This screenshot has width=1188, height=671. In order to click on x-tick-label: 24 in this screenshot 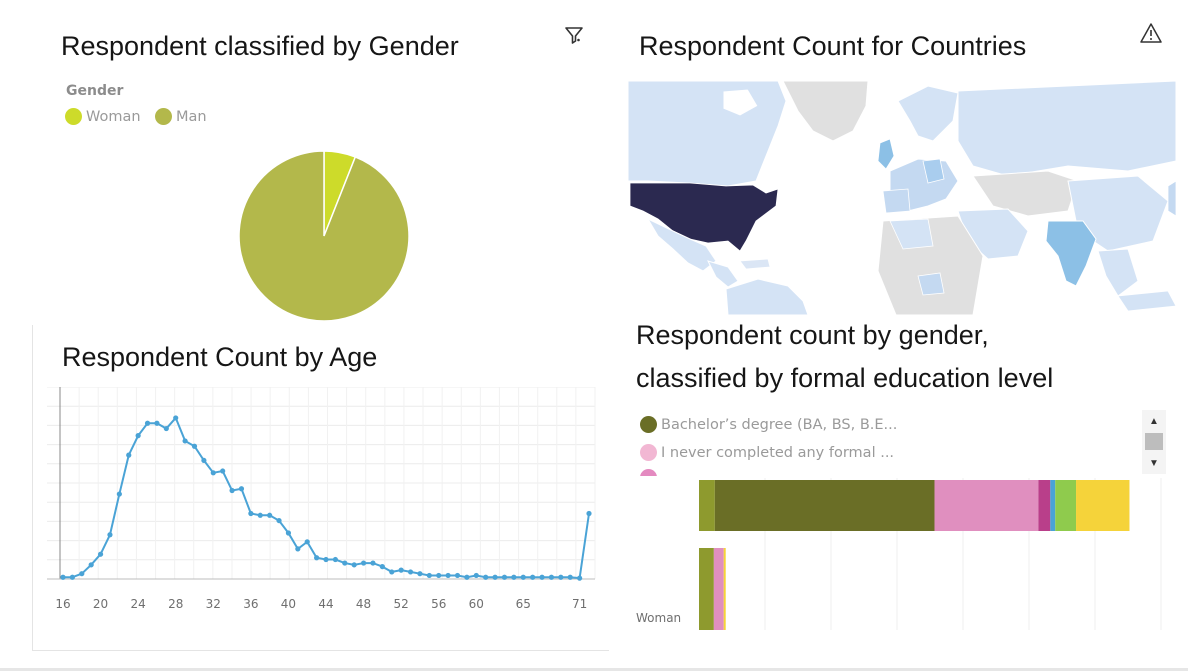, I will do `click(138, 604)`.